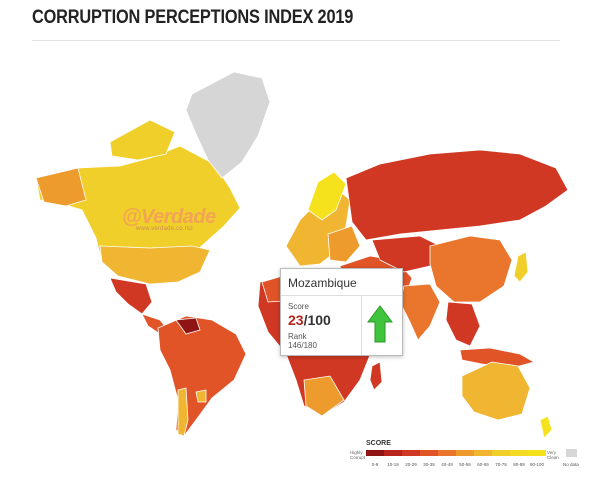  I want to click on region-greenland, so click(228, 125).